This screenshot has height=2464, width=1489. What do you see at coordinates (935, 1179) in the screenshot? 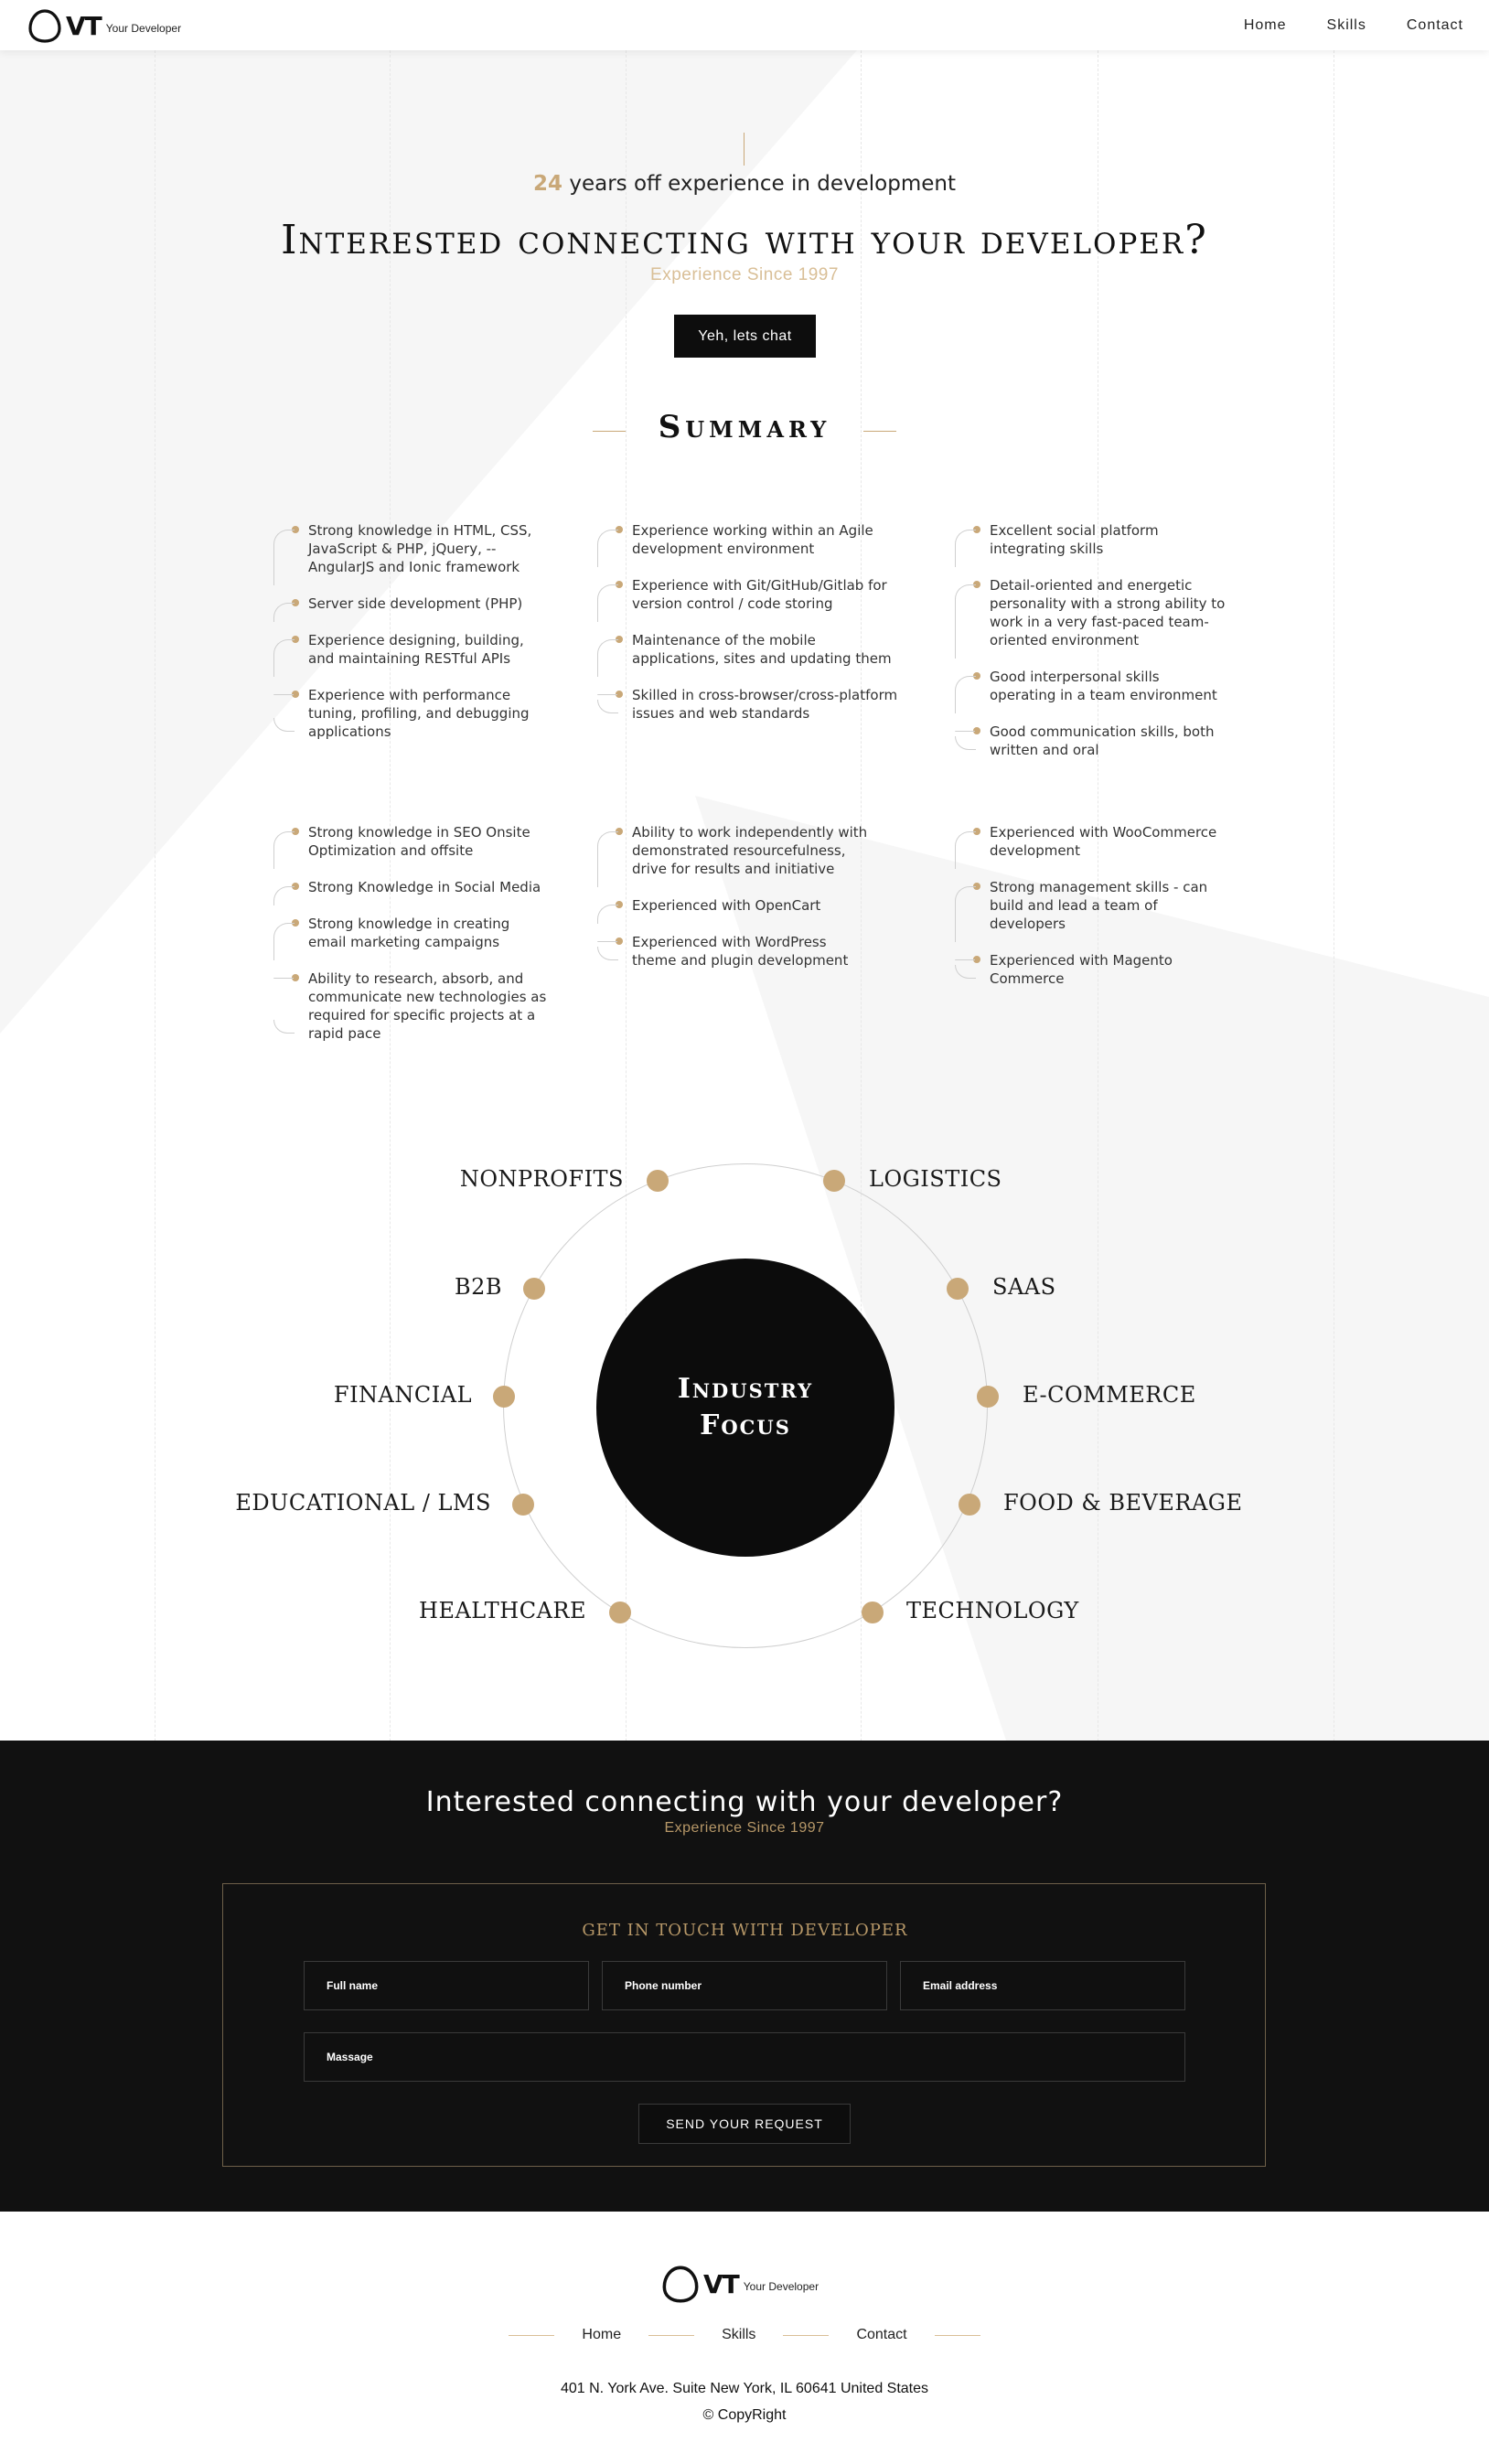
I see `industry-label: LOGISTICS` at bounding box center [935, 1179].